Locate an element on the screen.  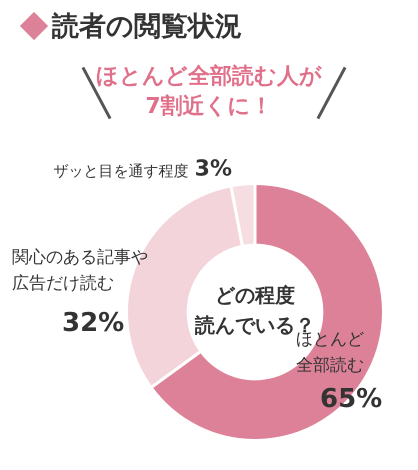
chart-title: 読者の閲覧状況 is located at coordinates (147, 27).